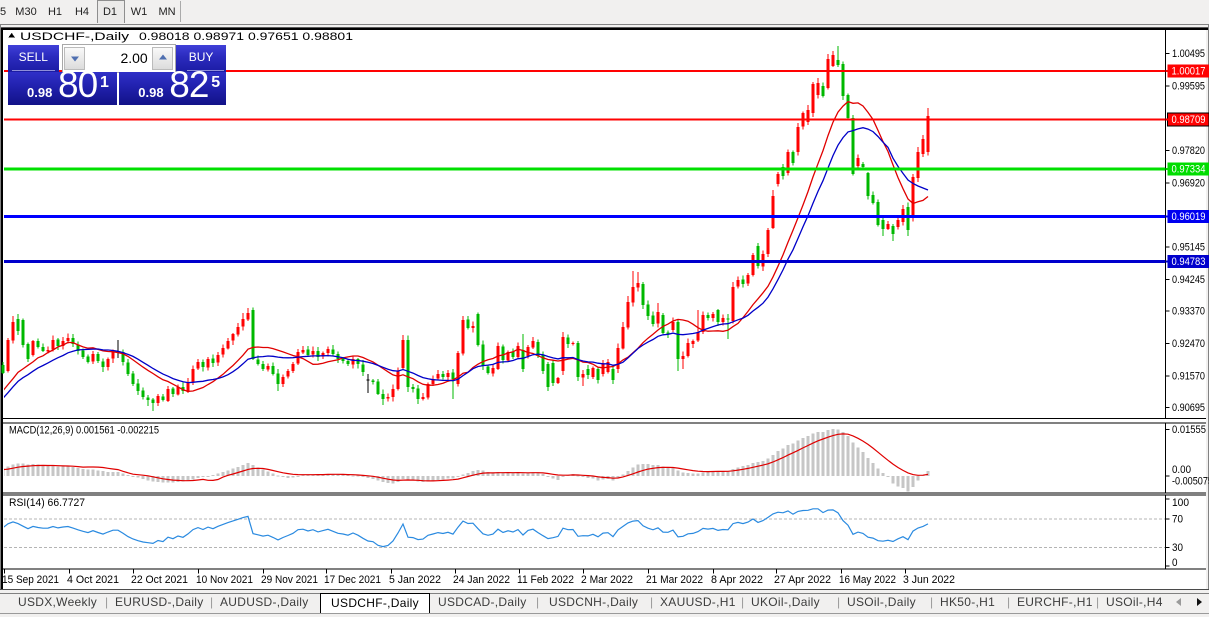 The image size is (1209, 617). What do you see at coordinates (1188, 312) in the screenshot?
I see `svg-text: 0.93370` at bounding box center [1188, 312].